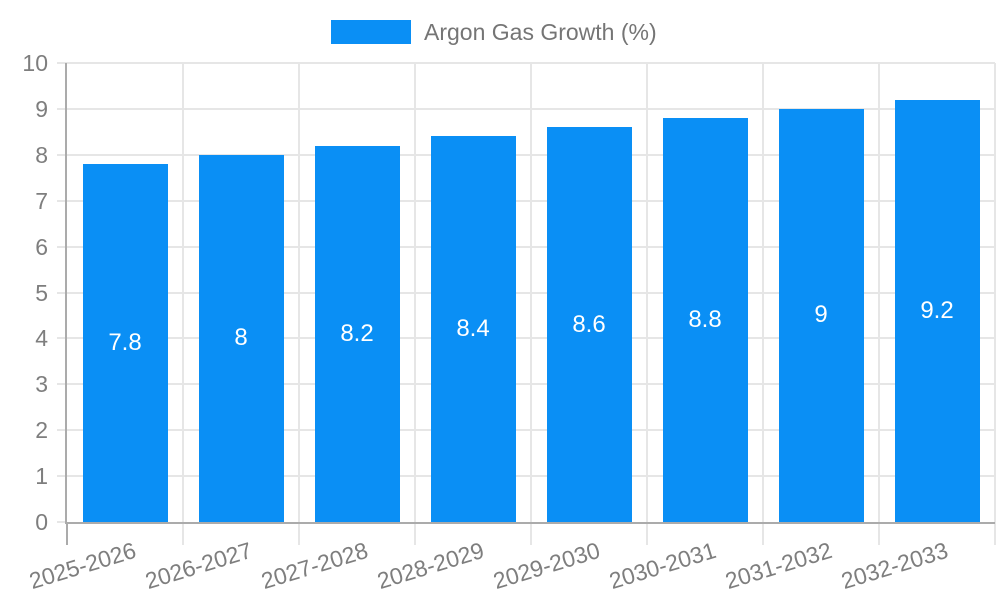  Describe the element at coordinates (41, 108) in the screenshot. I see `y-tick-label: 9` at that location.